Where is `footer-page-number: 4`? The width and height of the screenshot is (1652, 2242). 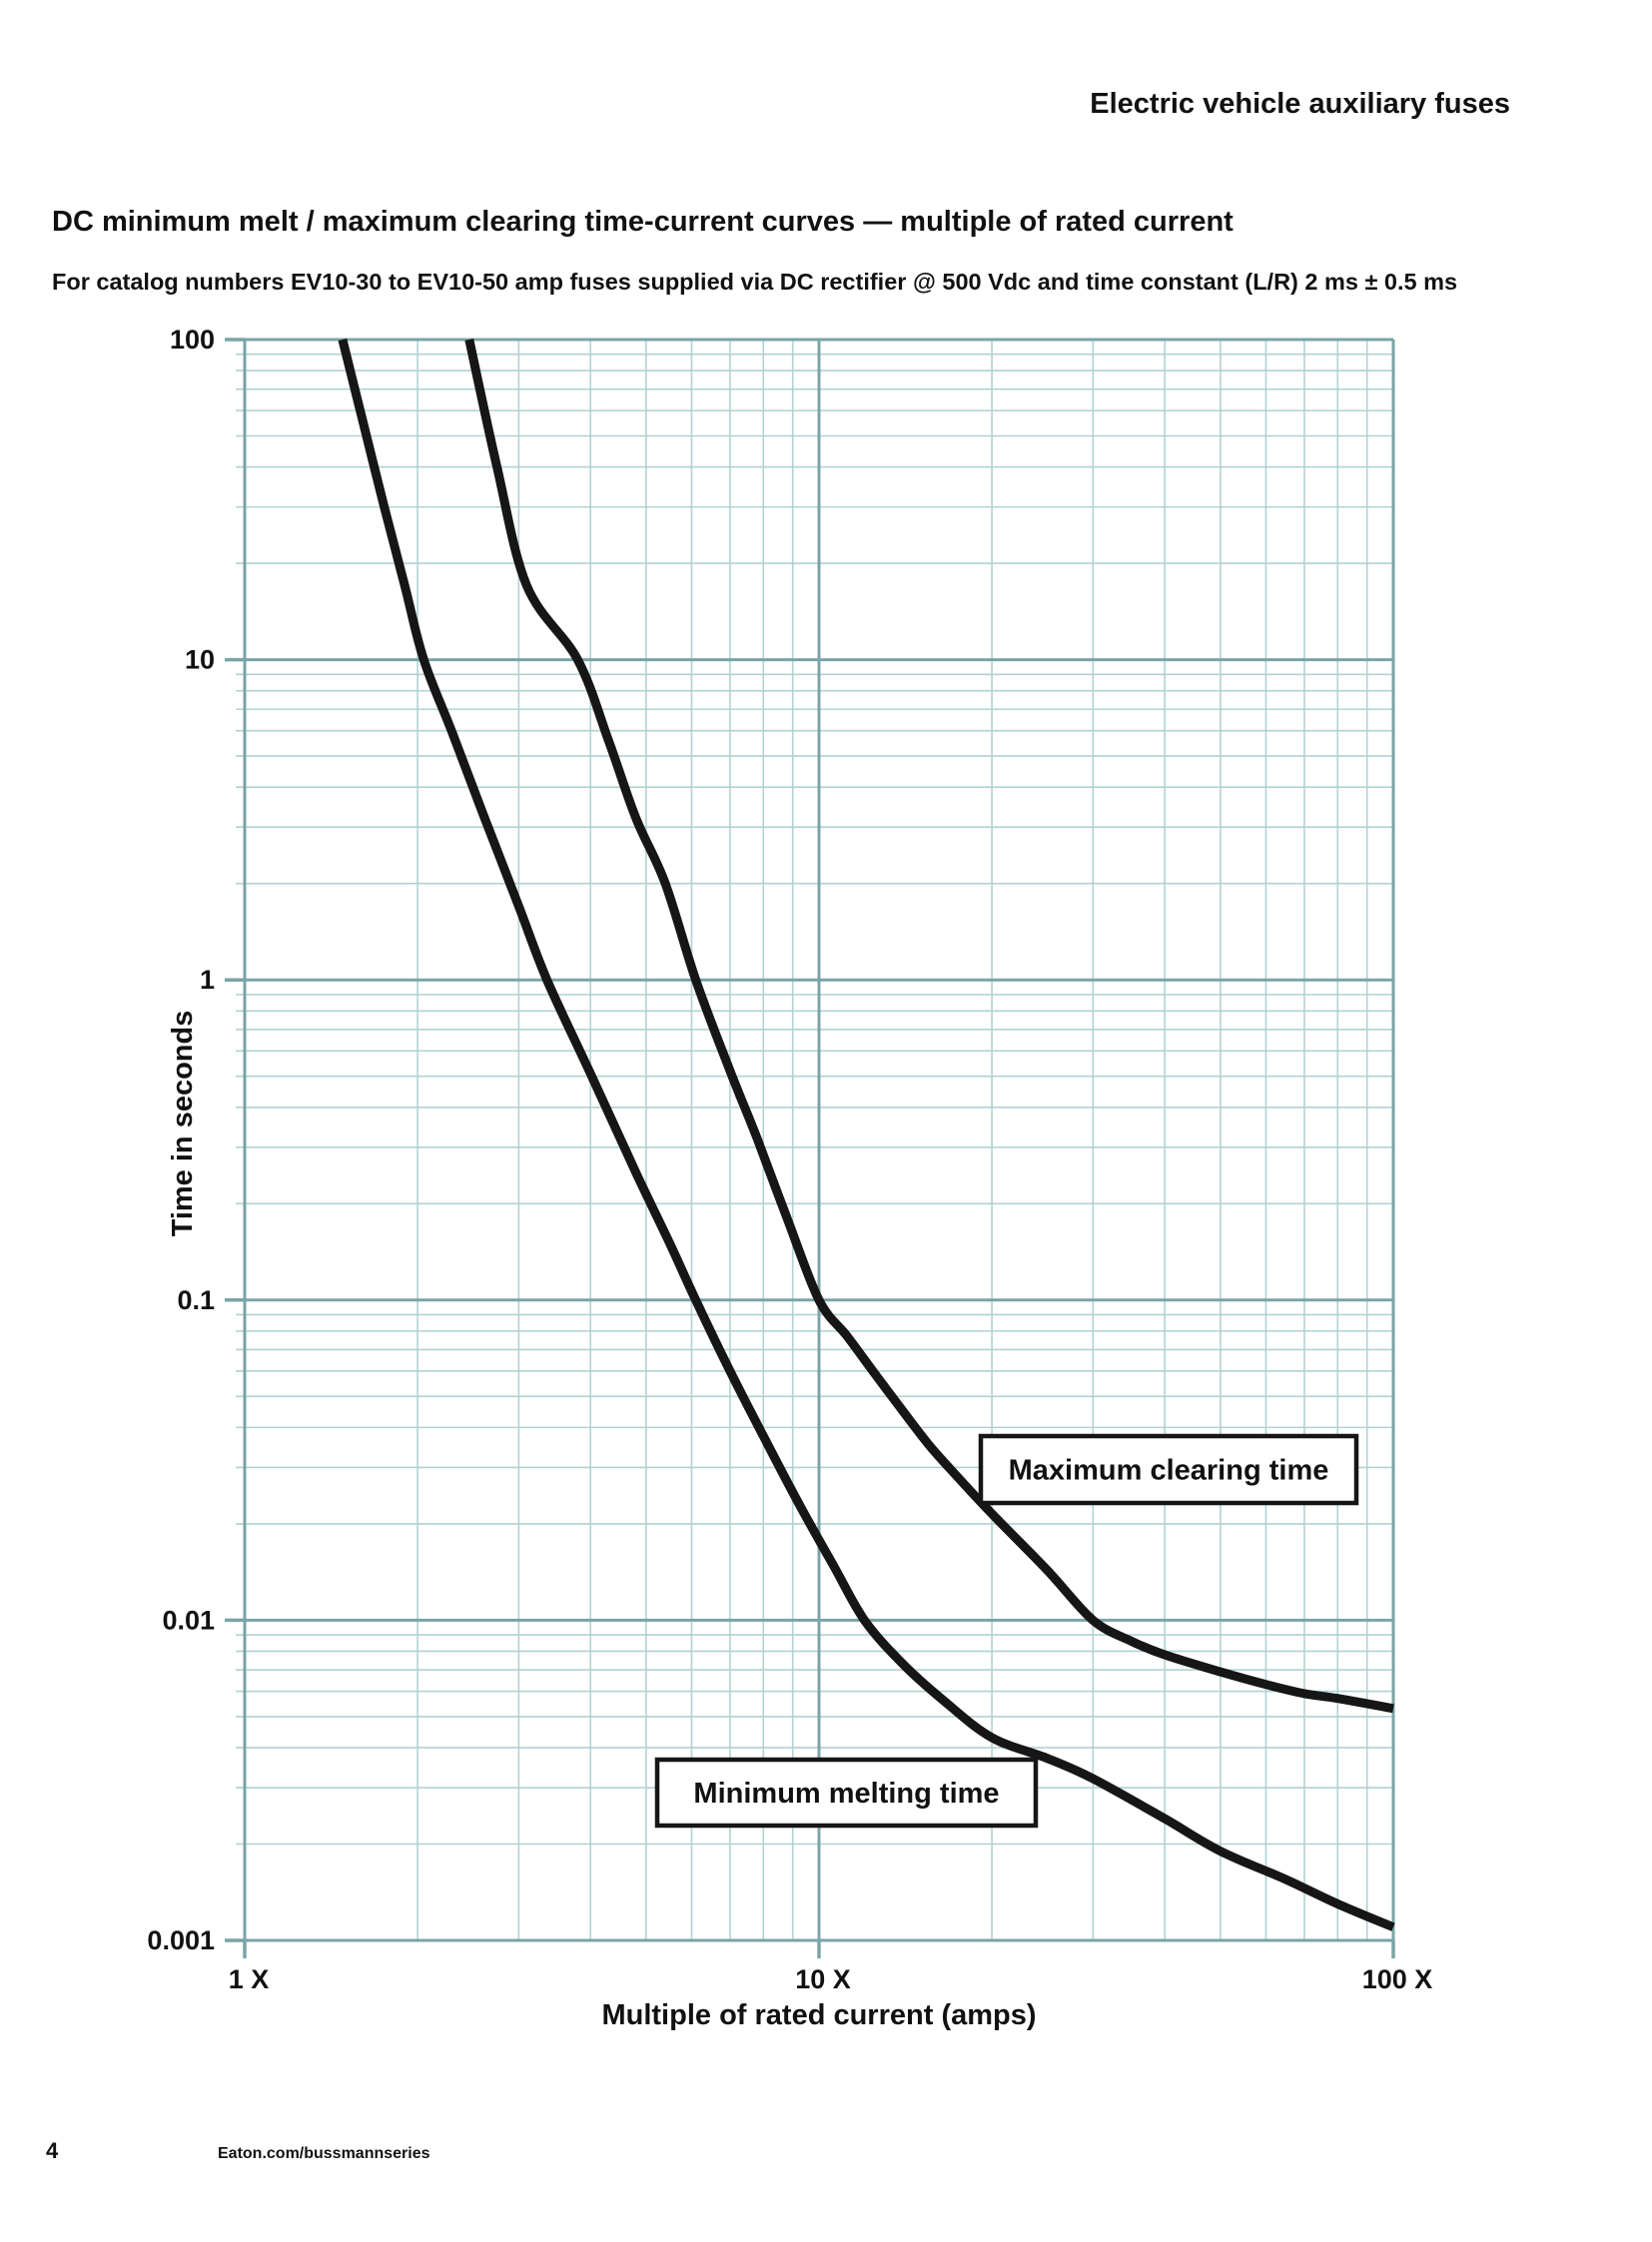
footer-page-number: 4 is located at coordinates (52, 2150).